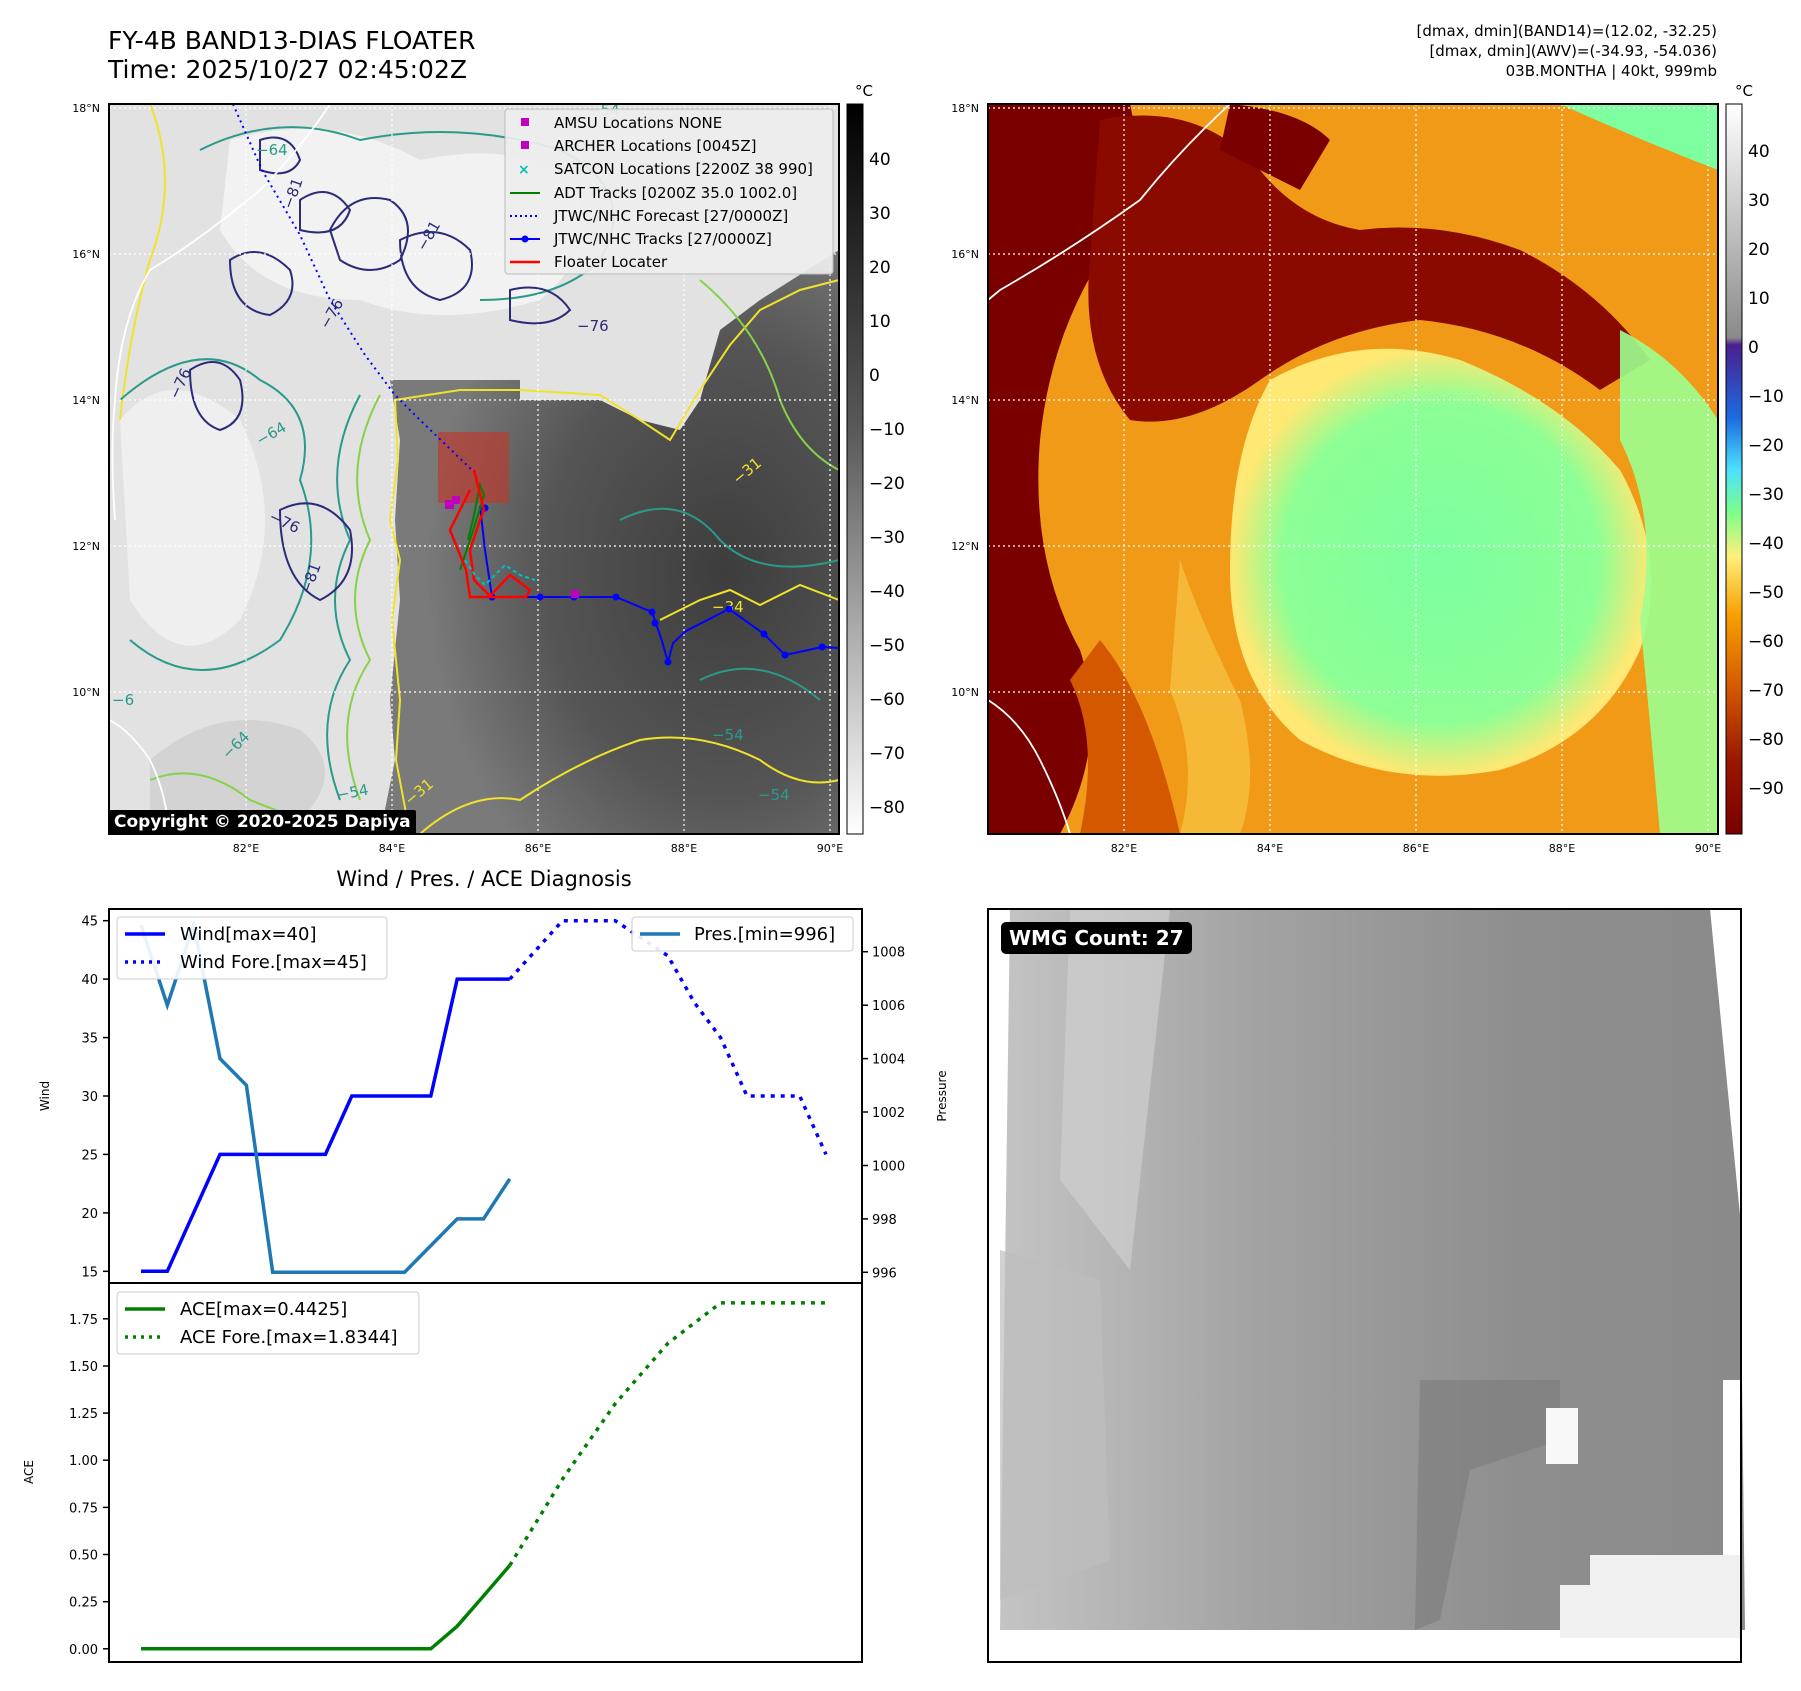 The image size is (1801, 1691). What do you see at coordinates (483, 879) in the screenshot?
I see `diagnosis-title: Wind / Pres. / ACE Diagnosis` at bounding box center [483, 879].